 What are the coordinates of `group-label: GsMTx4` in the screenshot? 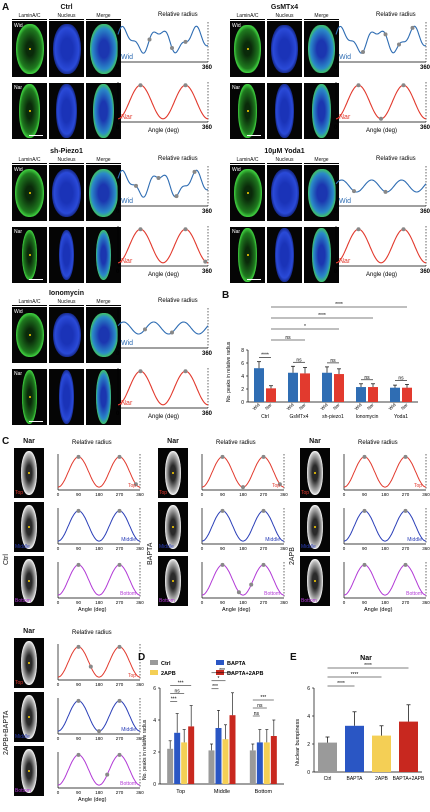 It's located at (299, 417).